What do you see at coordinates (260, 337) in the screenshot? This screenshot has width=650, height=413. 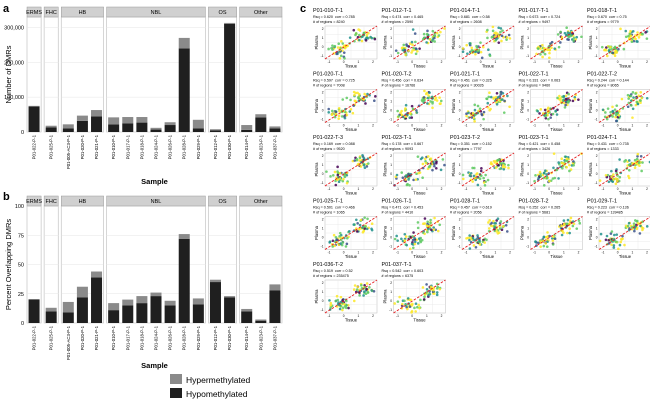 I see `x-tick-label: P01-023-P-1` at bounding box center [260, 337].